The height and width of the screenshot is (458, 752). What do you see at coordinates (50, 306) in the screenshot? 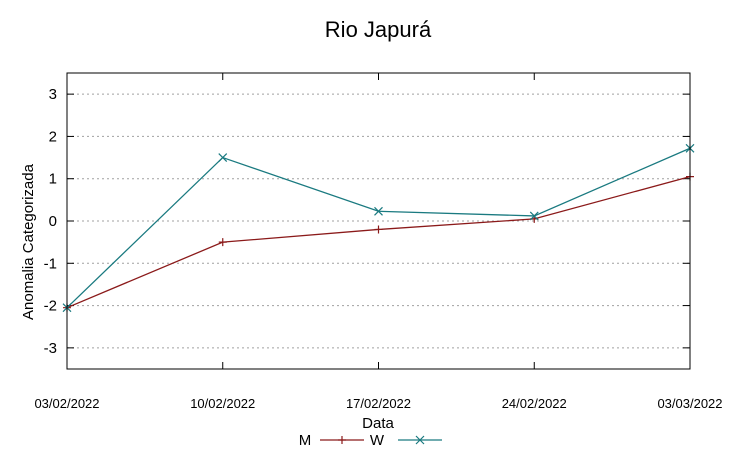
I see `y-tick-label: -2` at bounding box center [50, 306].